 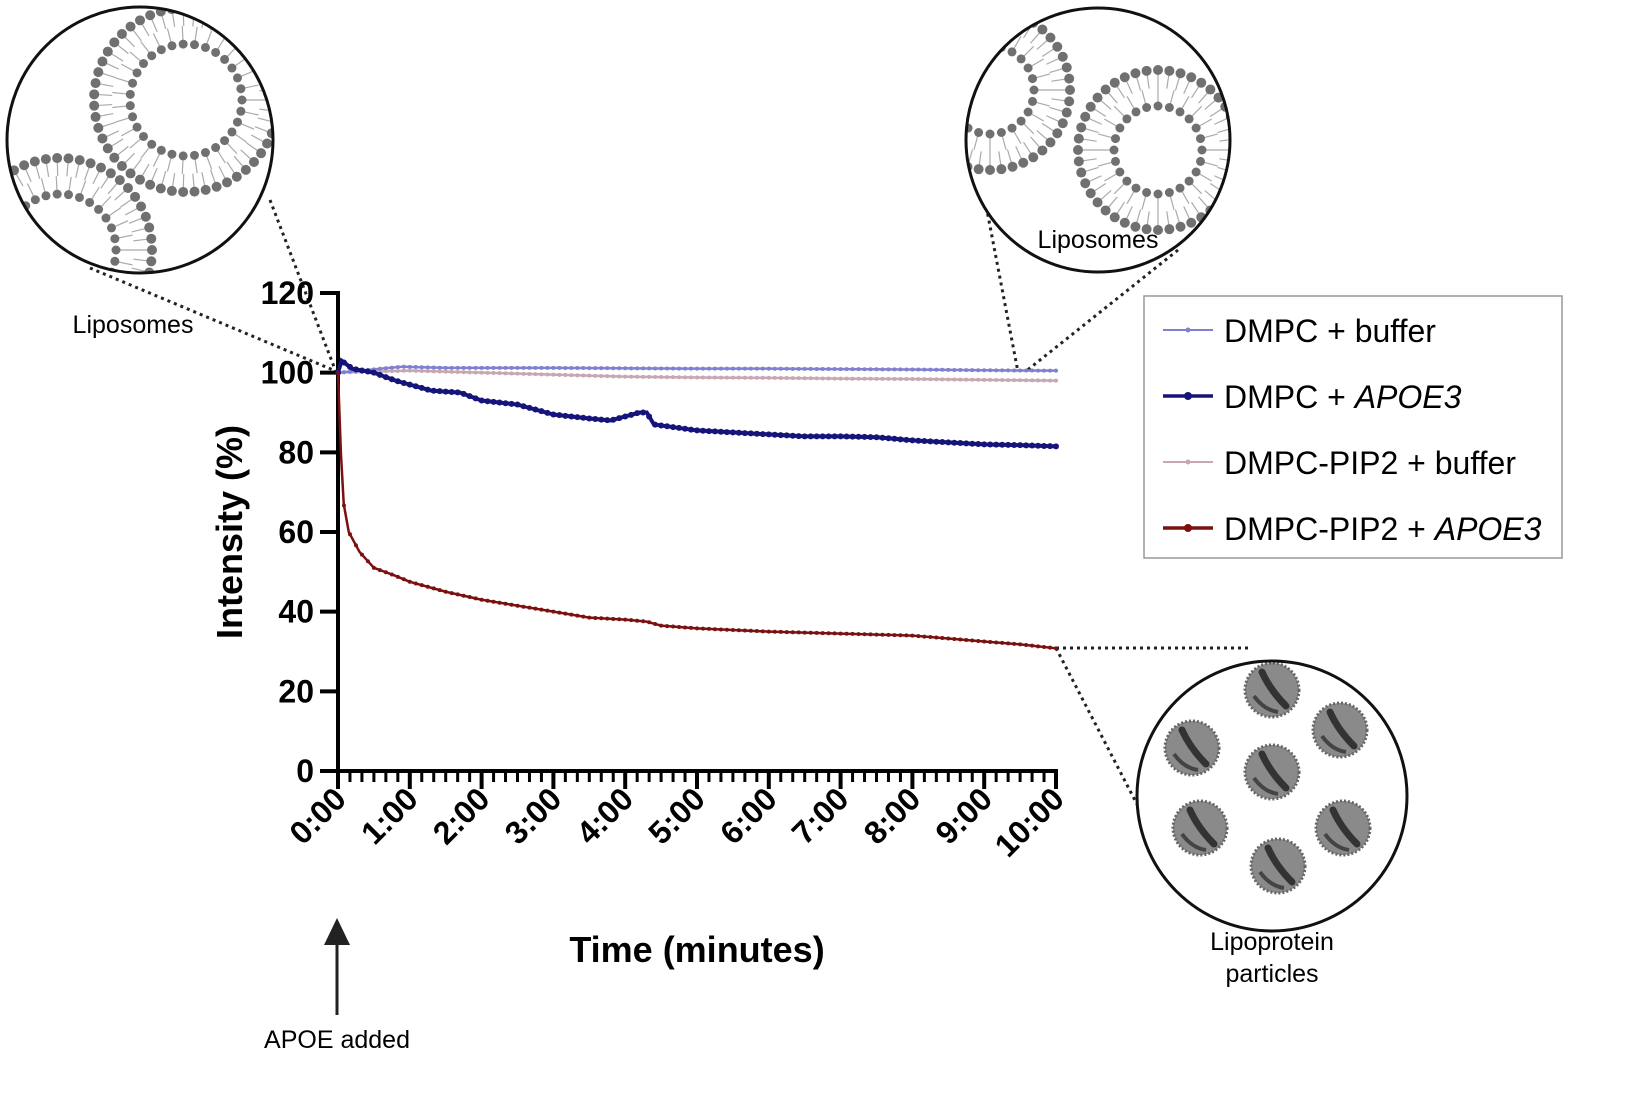 What do you see at coordinates (287, 373) in the screenshot?
I see `y-tick-label: 100` at bounding box center [287, 373].